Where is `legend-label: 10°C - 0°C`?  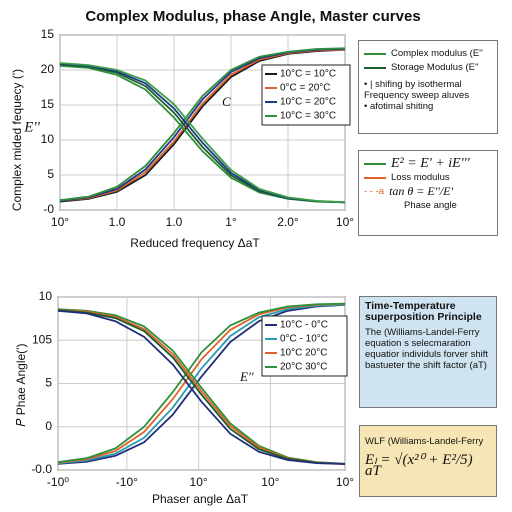 legend-label: 10°C - 0°C is located at coordinates (304, 325).